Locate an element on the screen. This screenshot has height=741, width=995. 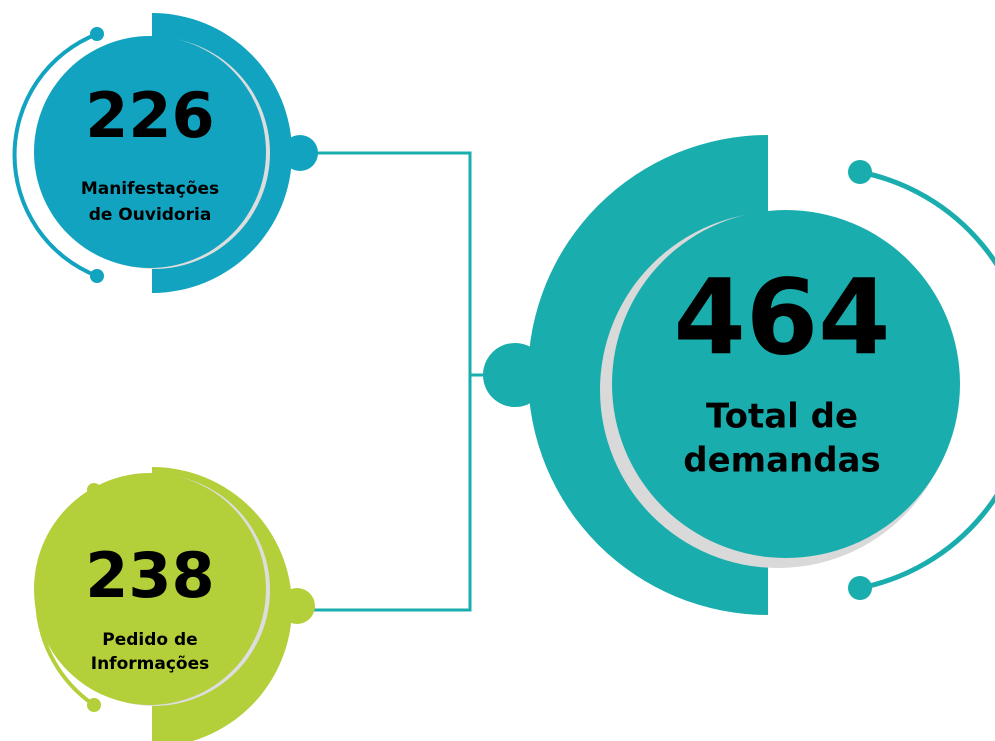
node-label: Pedido de is located at coordinates (149, 640).